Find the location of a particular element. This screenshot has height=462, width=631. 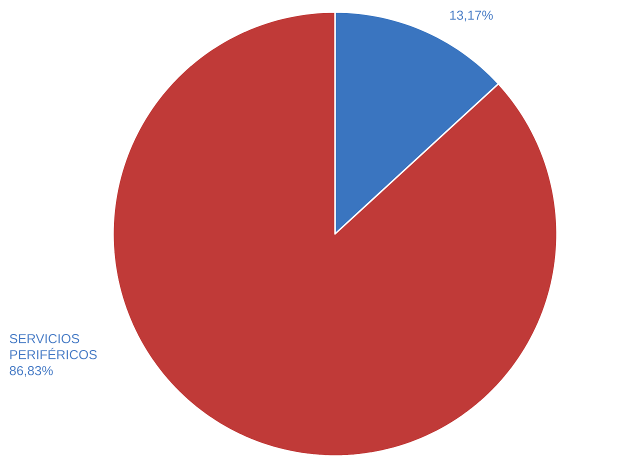

slice-label: SERVICIOS PERIFÉRICOS is located at coordinates (53, 347).